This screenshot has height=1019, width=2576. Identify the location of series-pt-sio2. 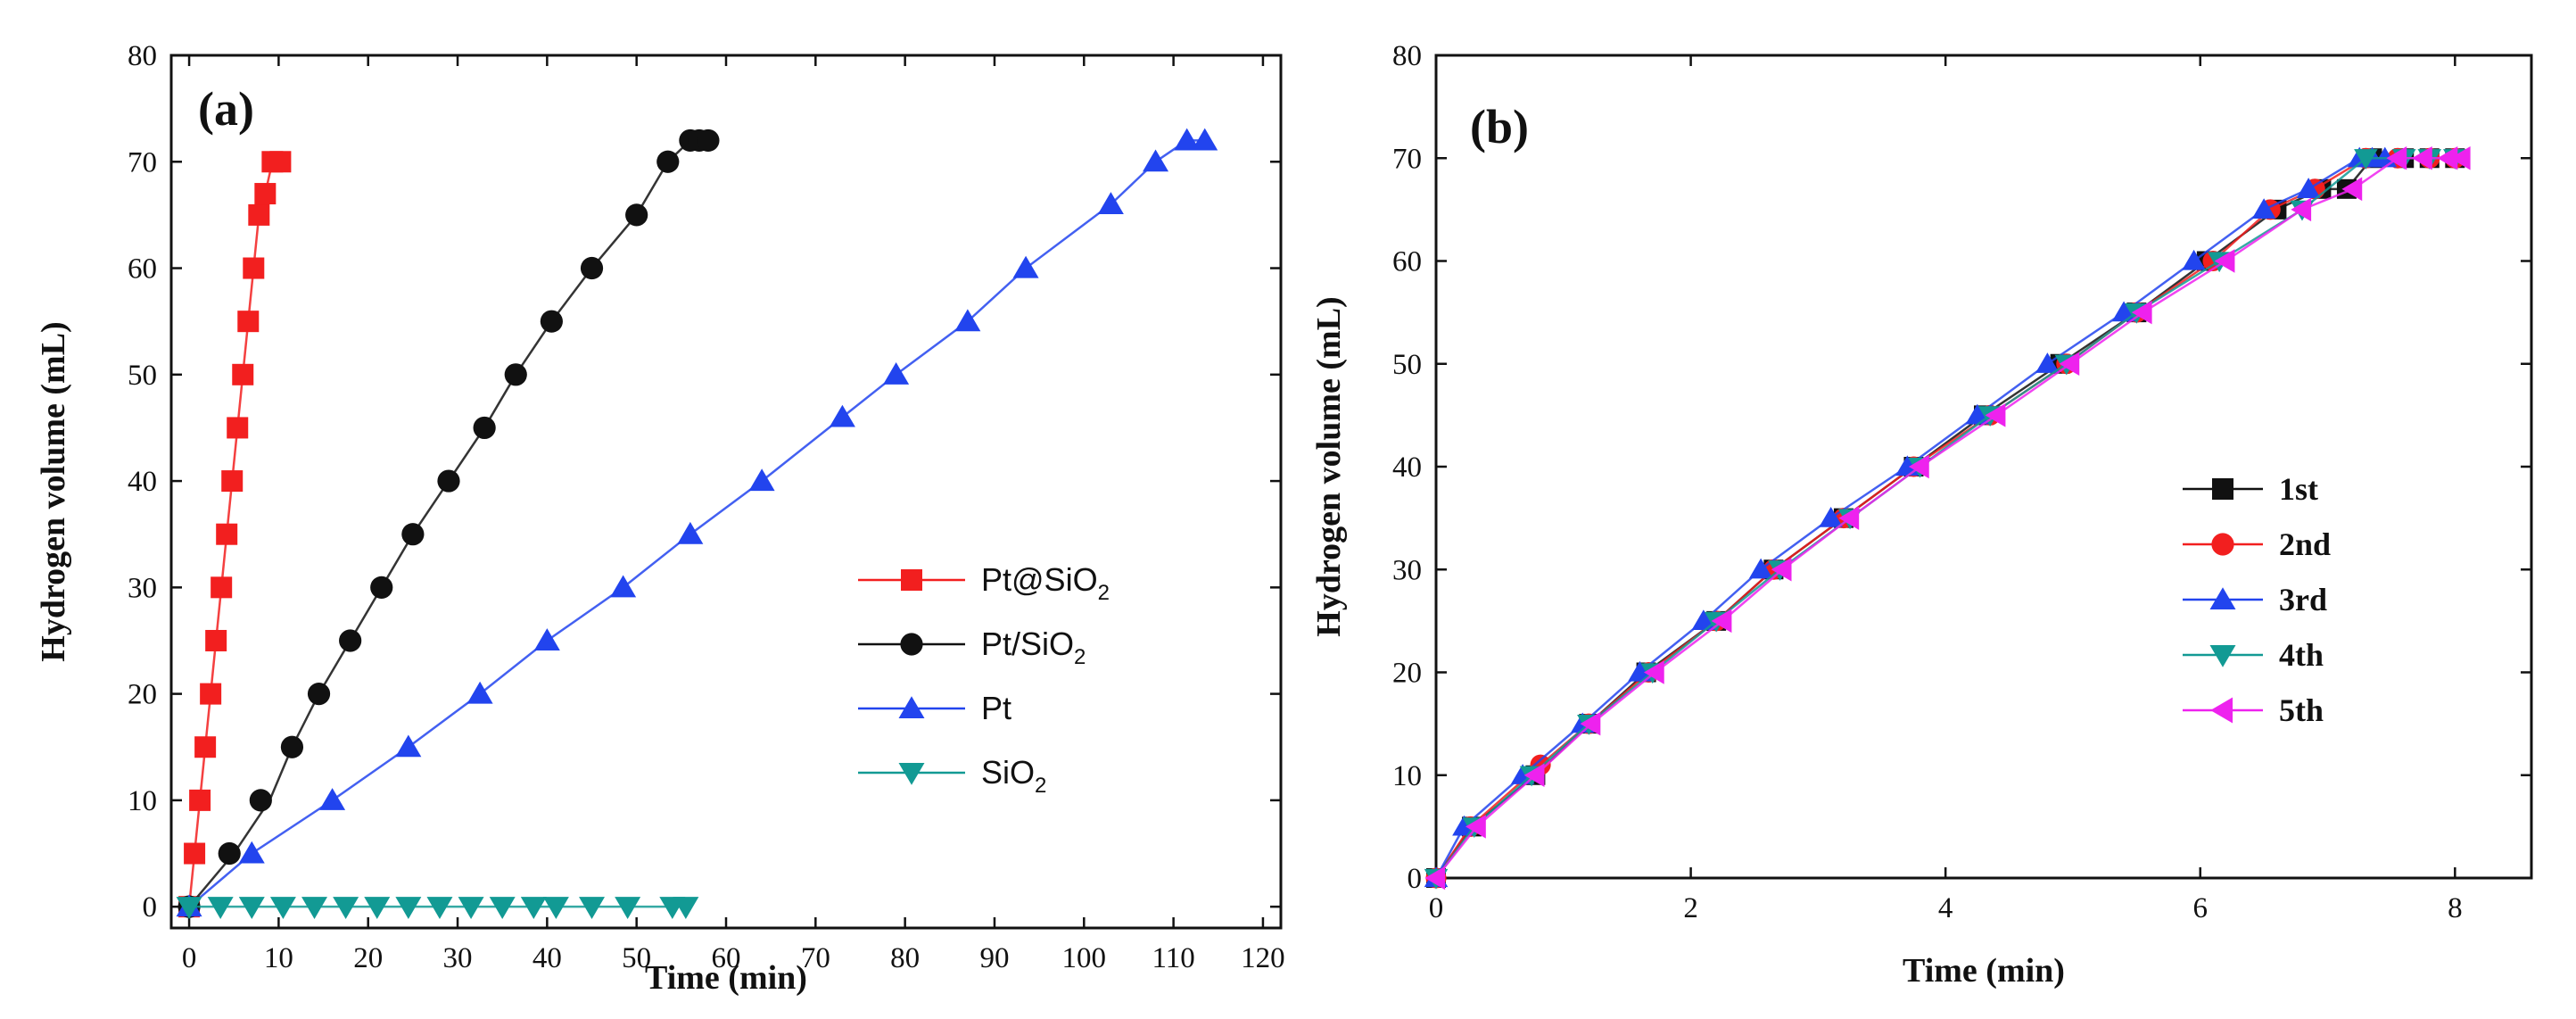
(235, 534).